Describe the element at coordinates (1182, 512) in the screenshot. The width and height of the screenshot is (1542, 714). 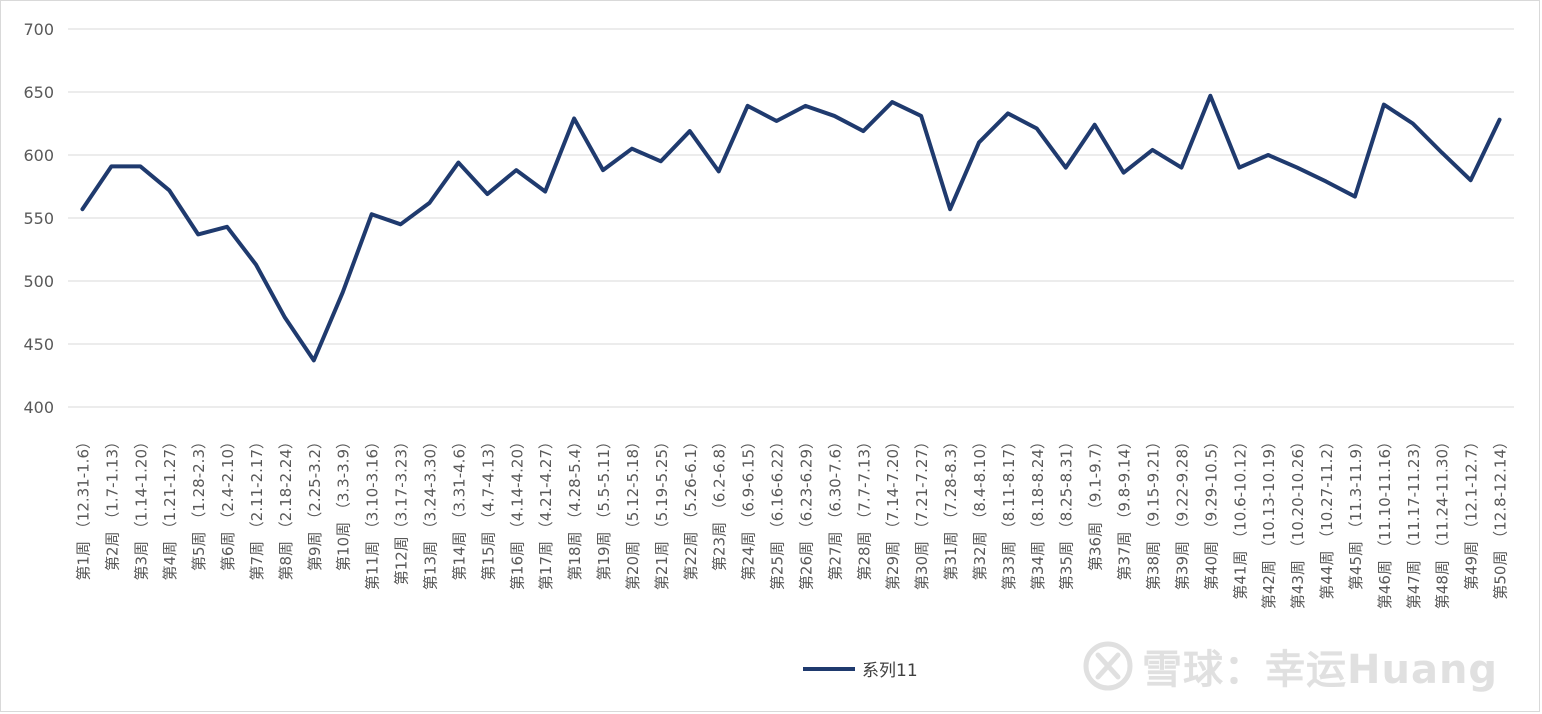
I see `x-tick-label: 第39周 （9.22-9.28）` at that location.